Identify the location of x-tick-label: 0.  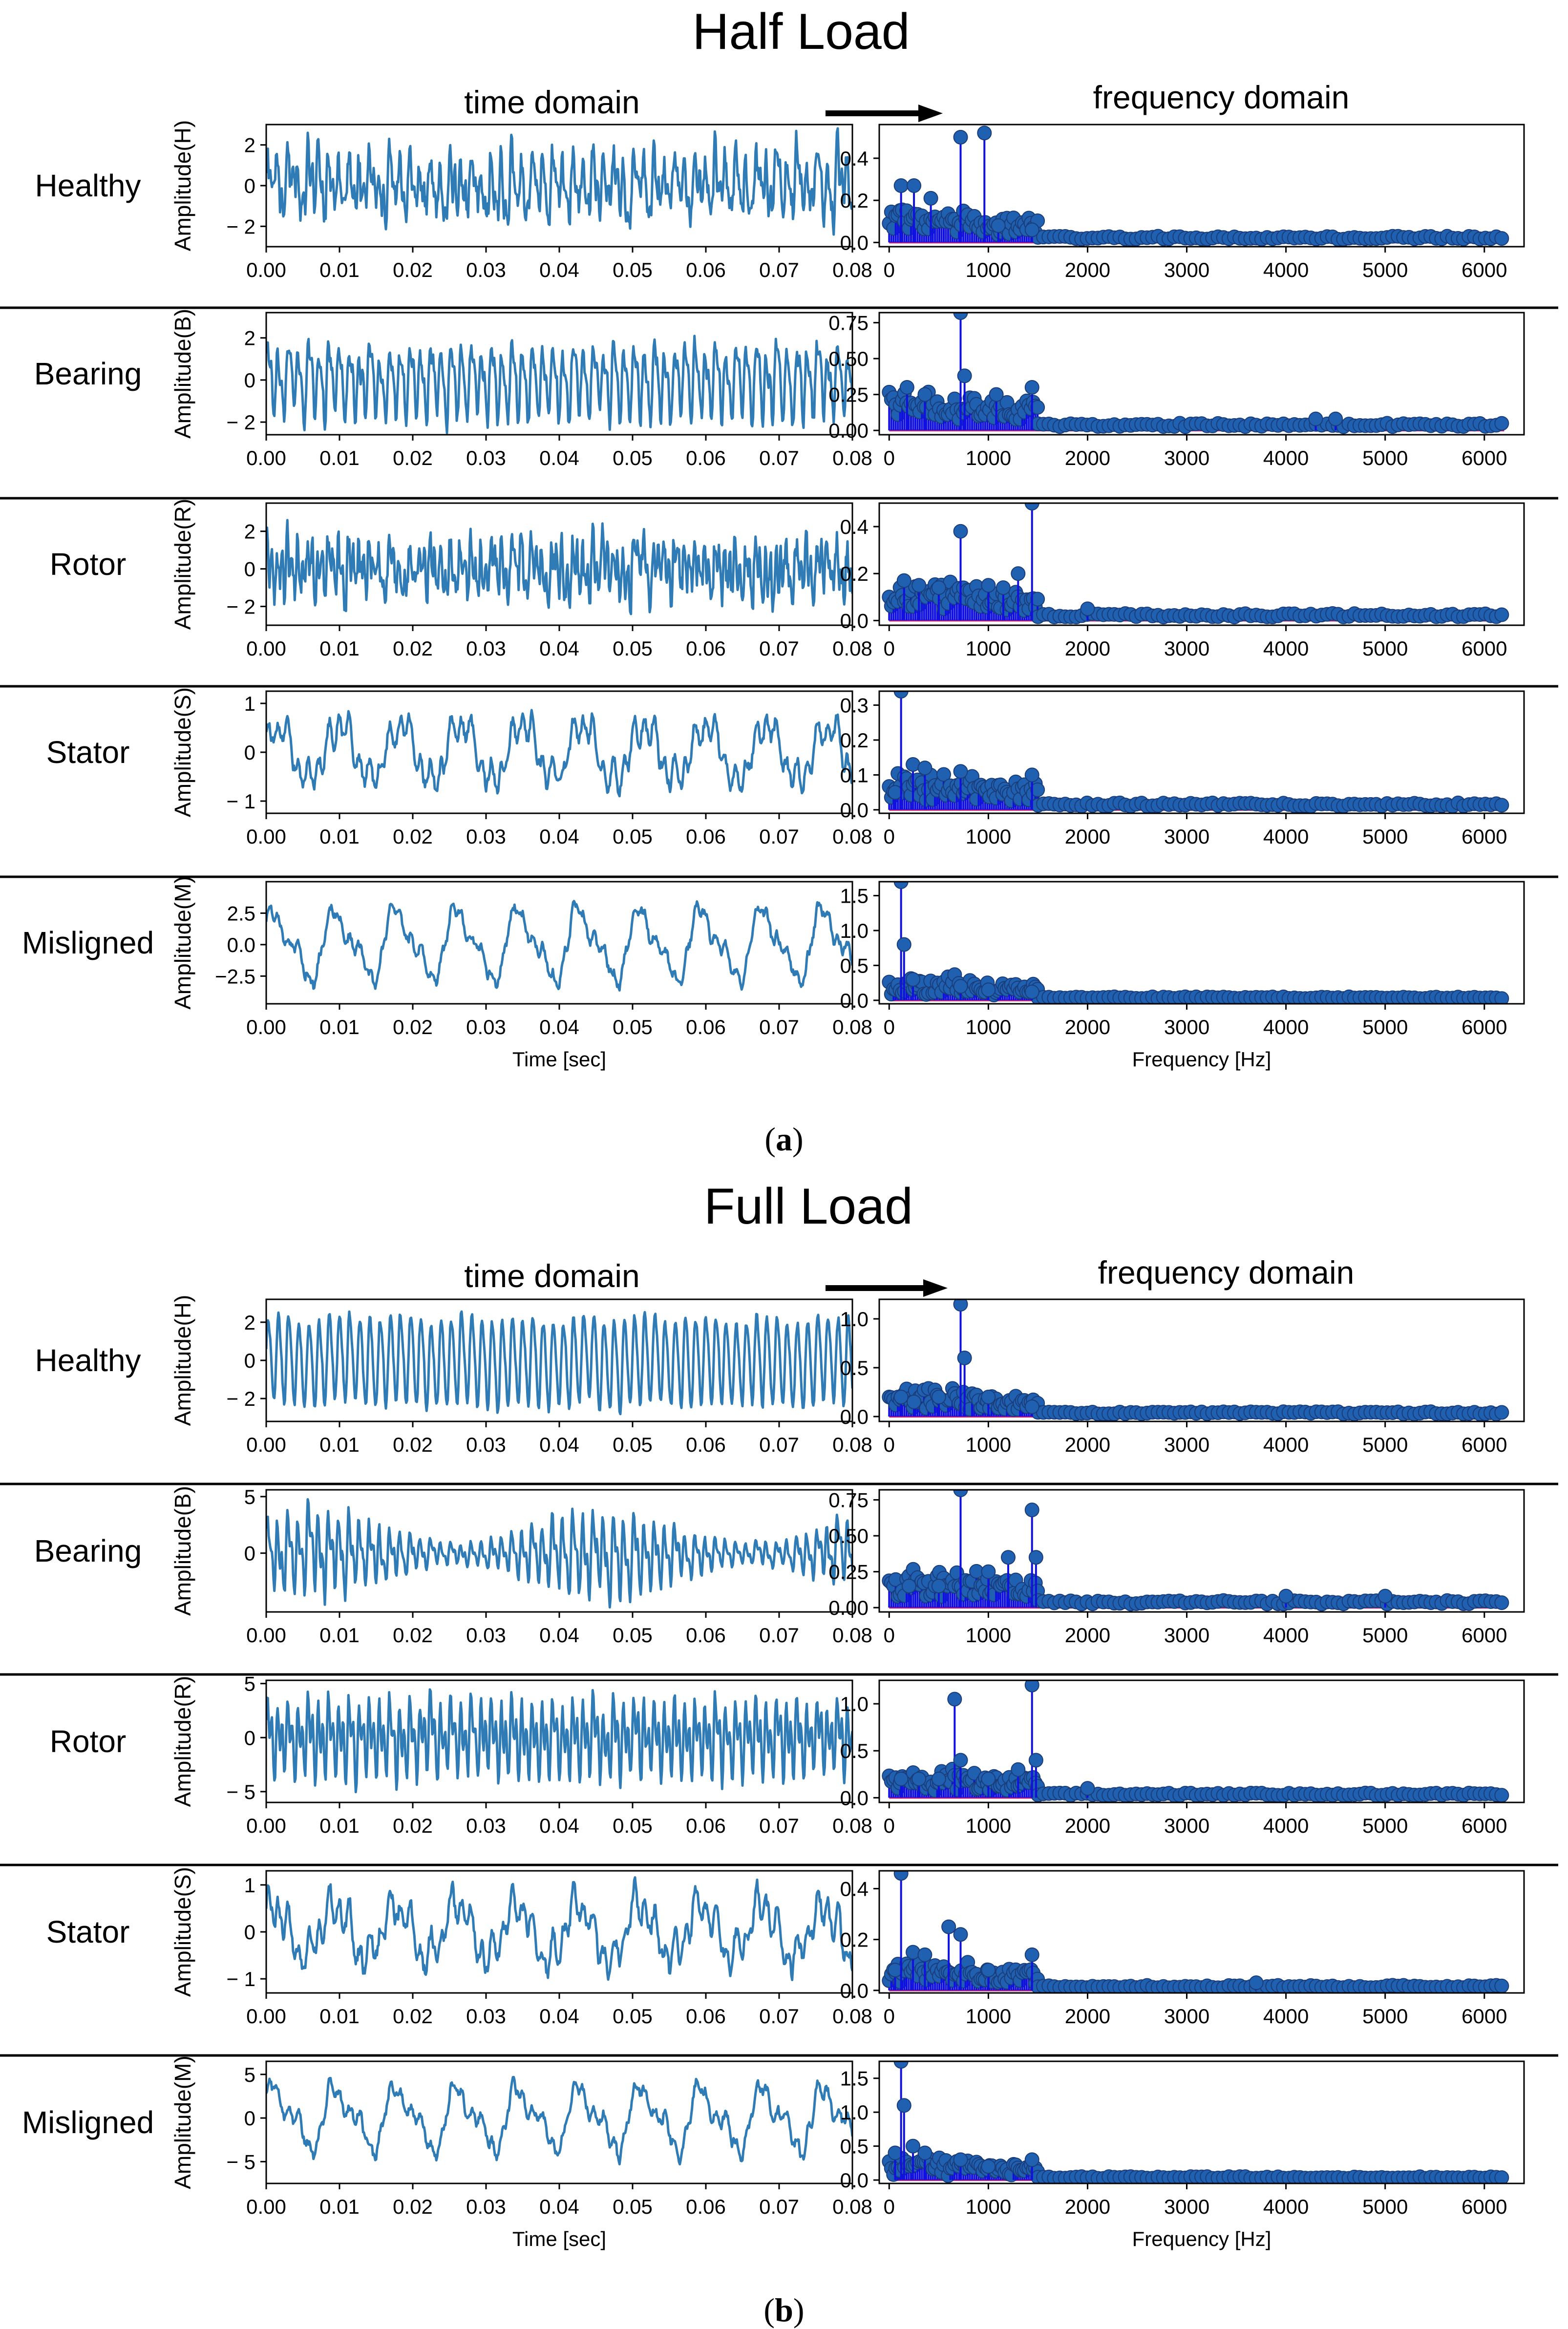
(889, 1636).